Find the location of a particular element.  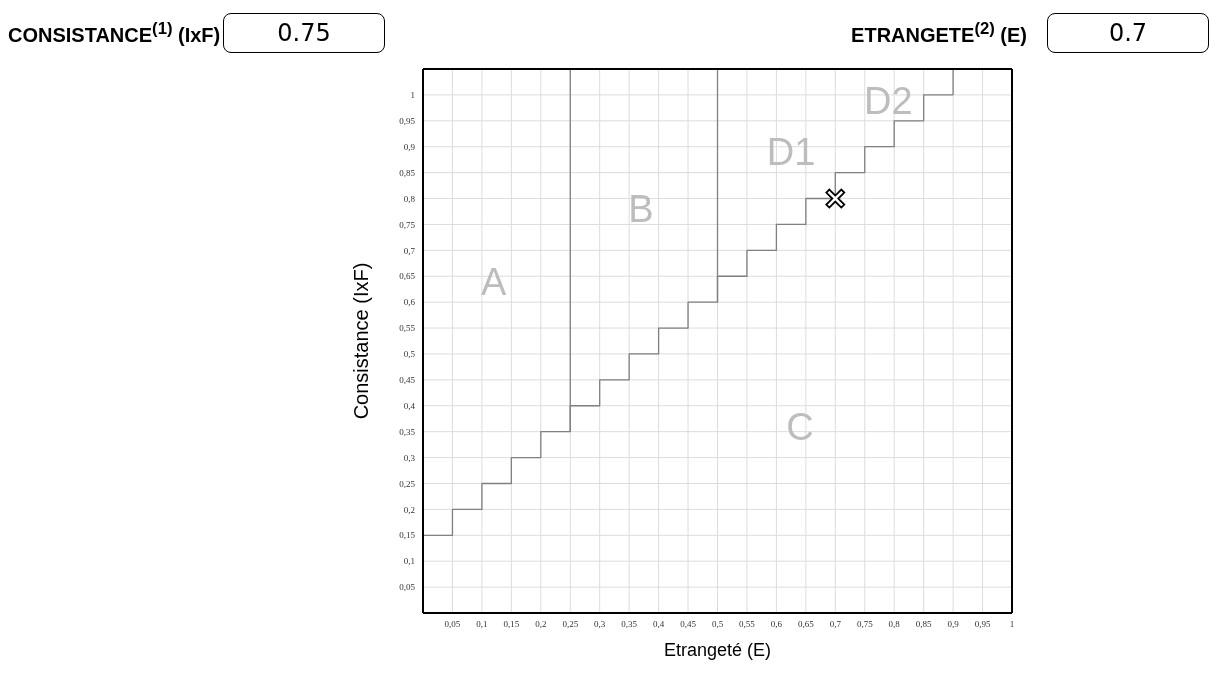

y-tick-label: 1 is located at coordinates (412, 95).